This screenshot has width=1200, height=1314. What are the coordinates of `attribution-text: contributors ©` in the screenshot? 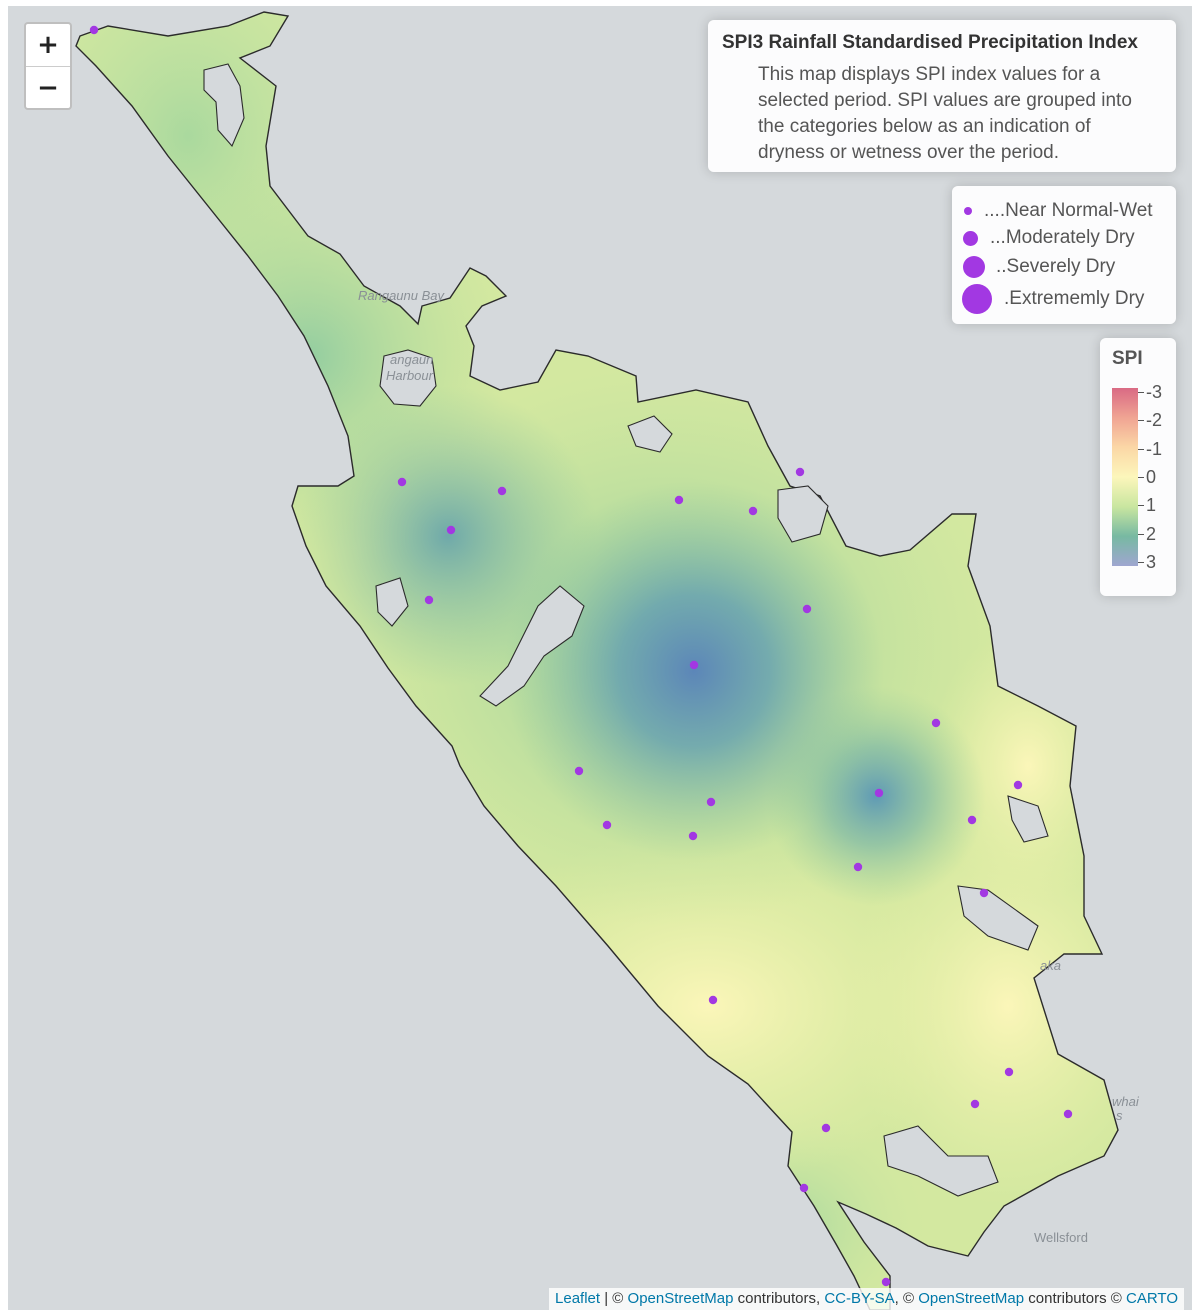 It's located at (1075, 1298).